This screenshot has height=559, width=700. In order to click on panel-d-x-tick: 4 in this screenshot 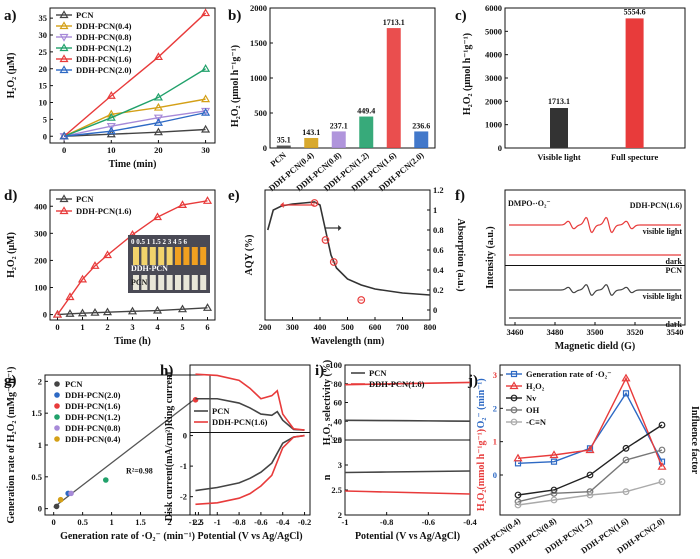, I will do `click(157, 327)`.